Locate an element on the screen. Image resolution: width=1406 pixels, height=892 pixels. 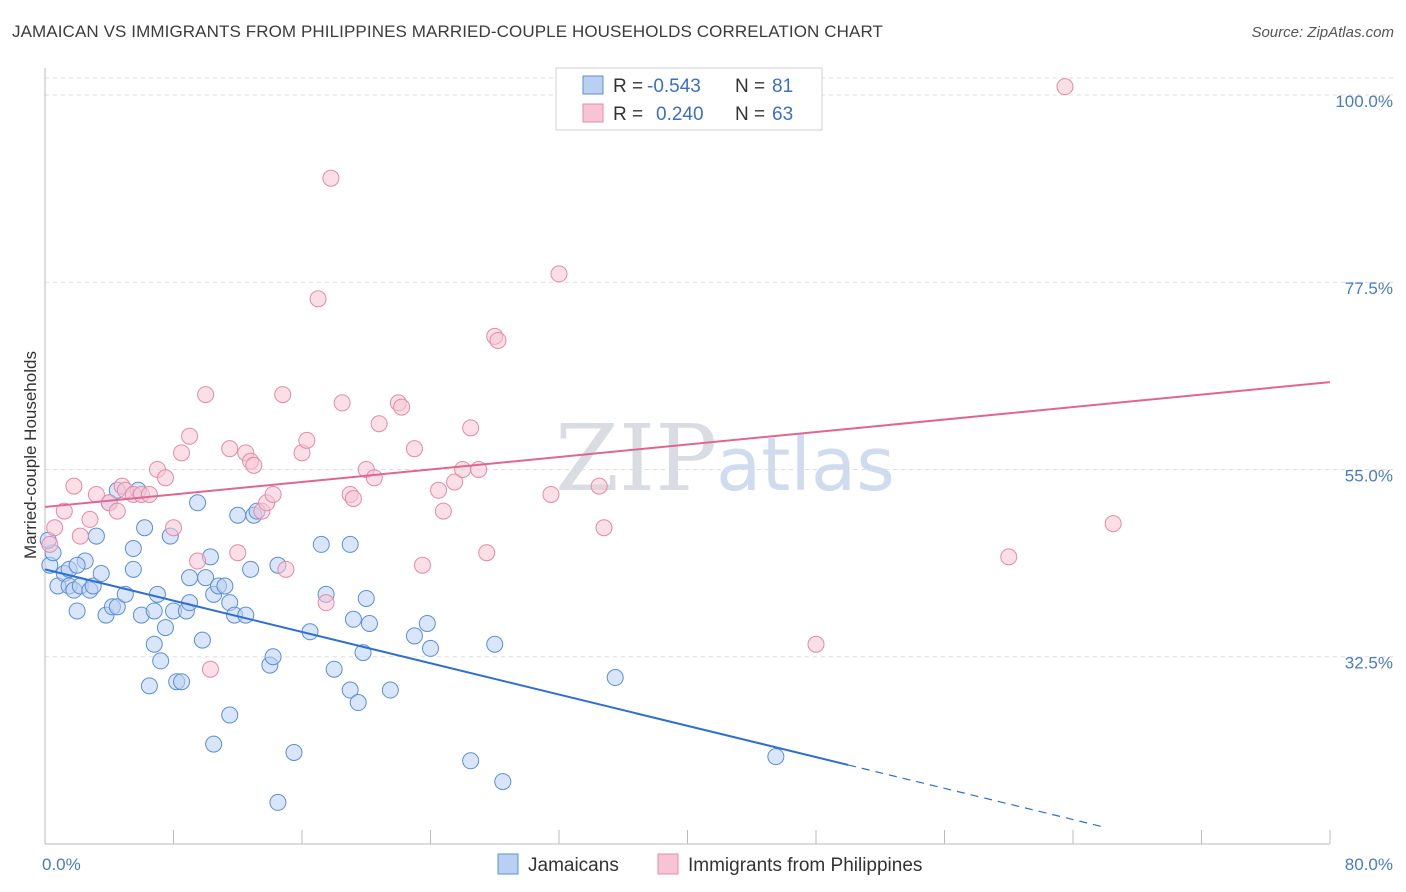
legend-swatch-blue is located at coordinates (593, 85).